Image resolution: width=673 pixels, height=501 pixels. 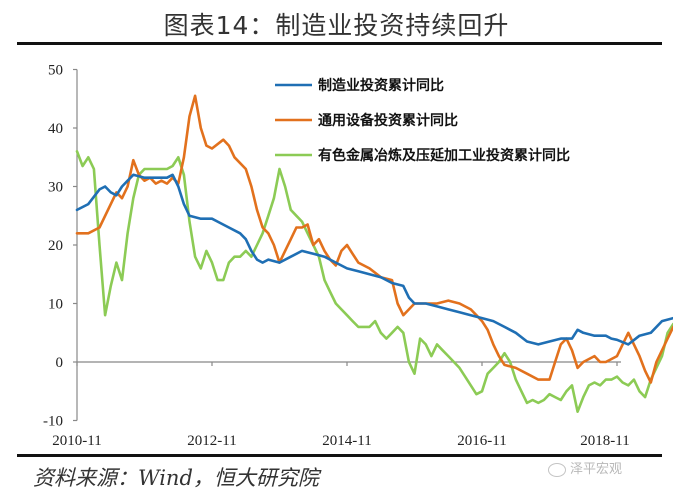 What do you see at coordinates (604, 441) in the screenshot?
I see `x-tick-label: 2018-11` at bounding box center [604, 441].